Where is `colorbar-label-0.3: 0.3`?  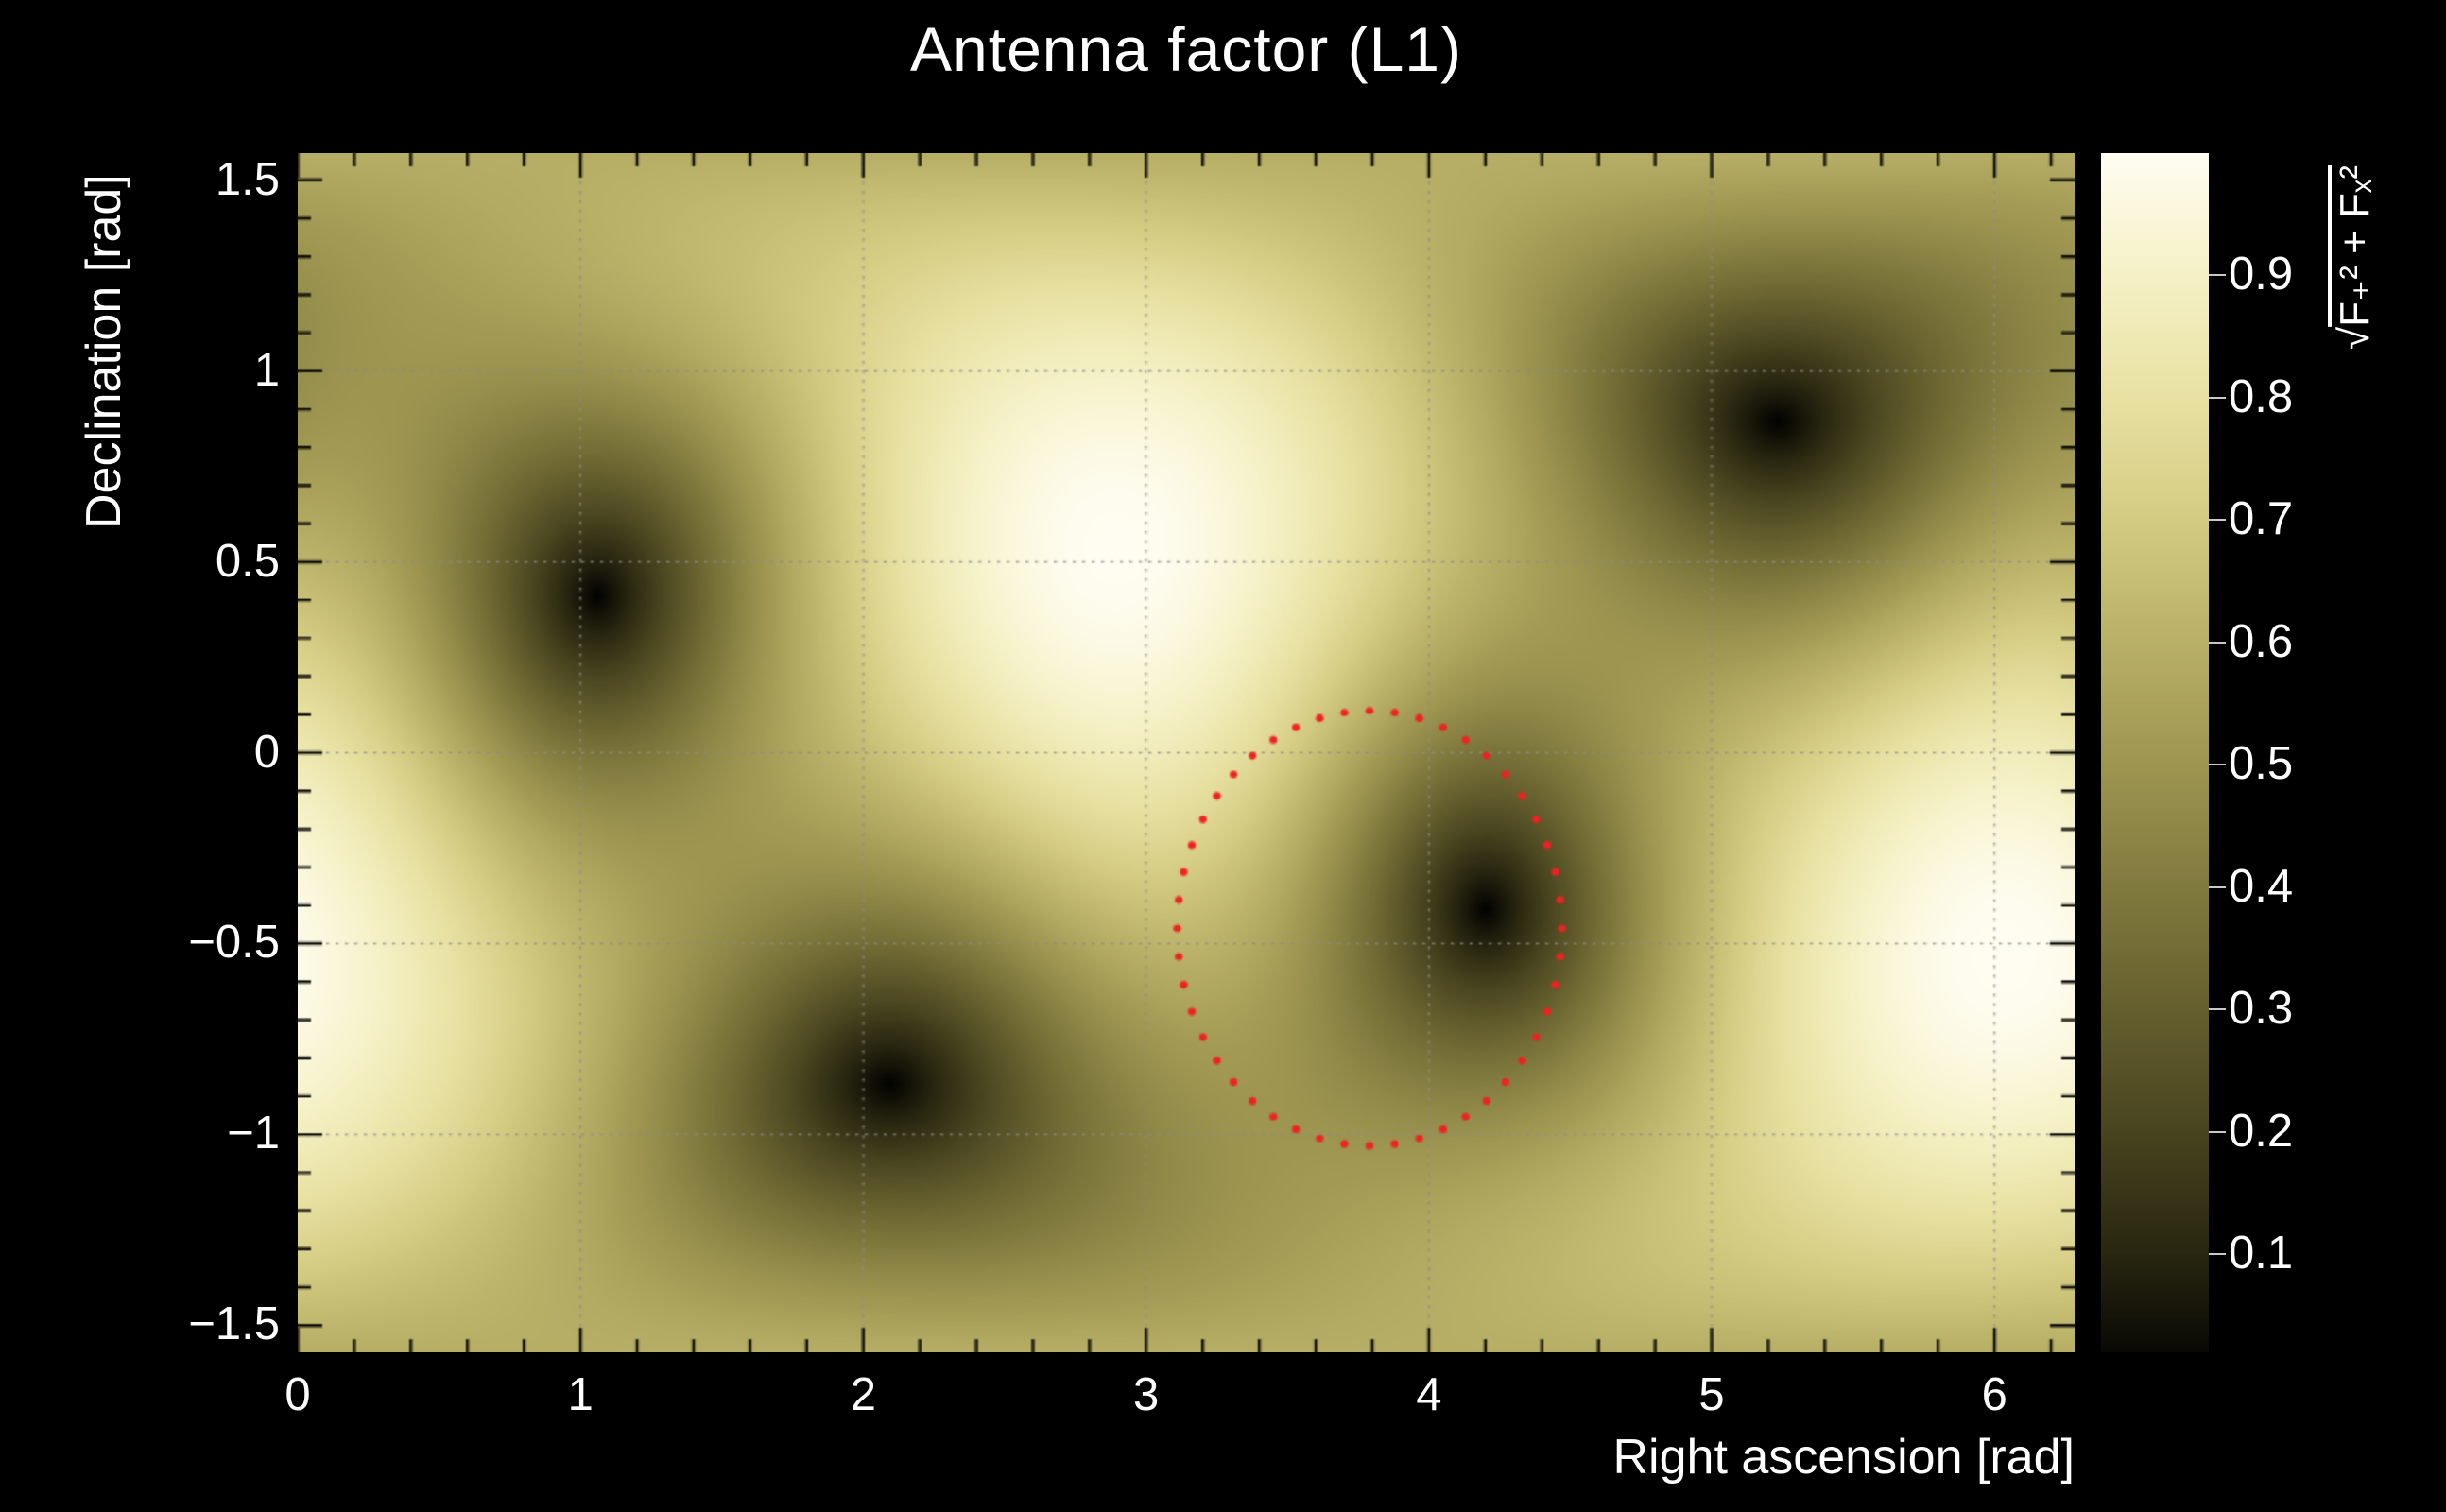
colorbar-label-0.3: 0.3 is located at coordinates (2261, 1009).